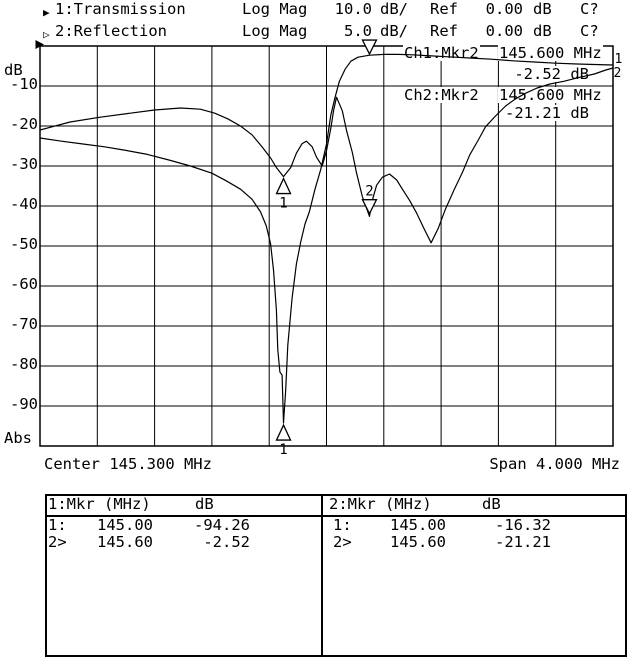 Image resolution: width=640 pixels, height=659 pixels. Describe the element at coordinates (619, 59) in the screenshot. I see `trace1-id-label: 1` at that location.